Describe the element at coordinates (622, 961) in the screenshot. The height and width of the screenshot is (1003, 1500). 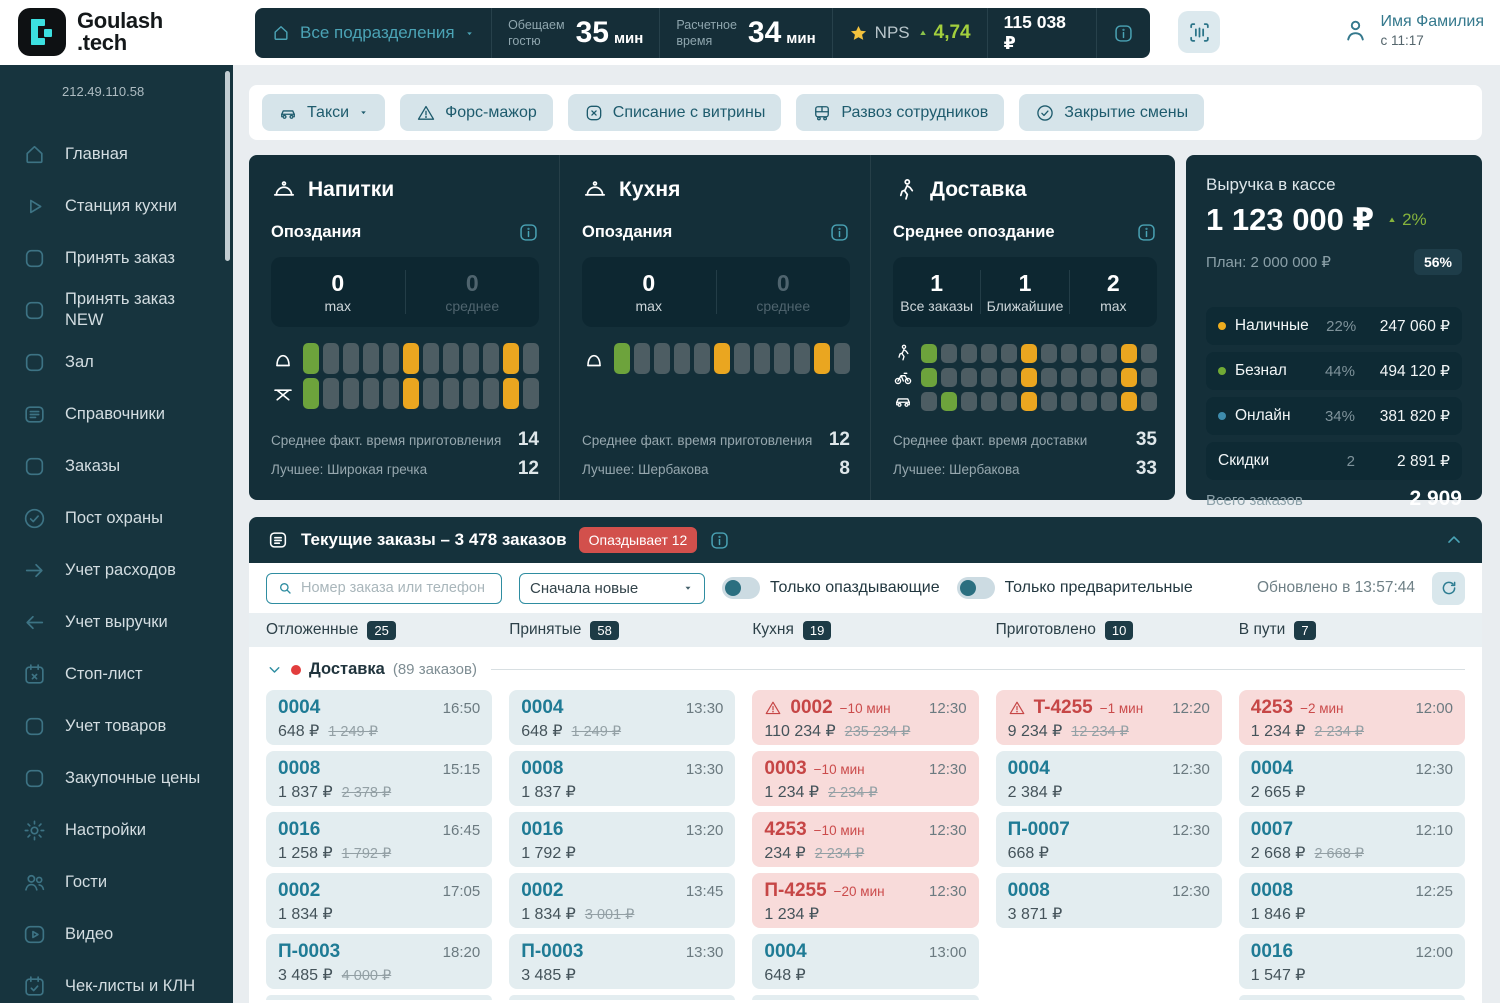
I see `order-card: П-0003 13:30 3 485 ₽` at that location.